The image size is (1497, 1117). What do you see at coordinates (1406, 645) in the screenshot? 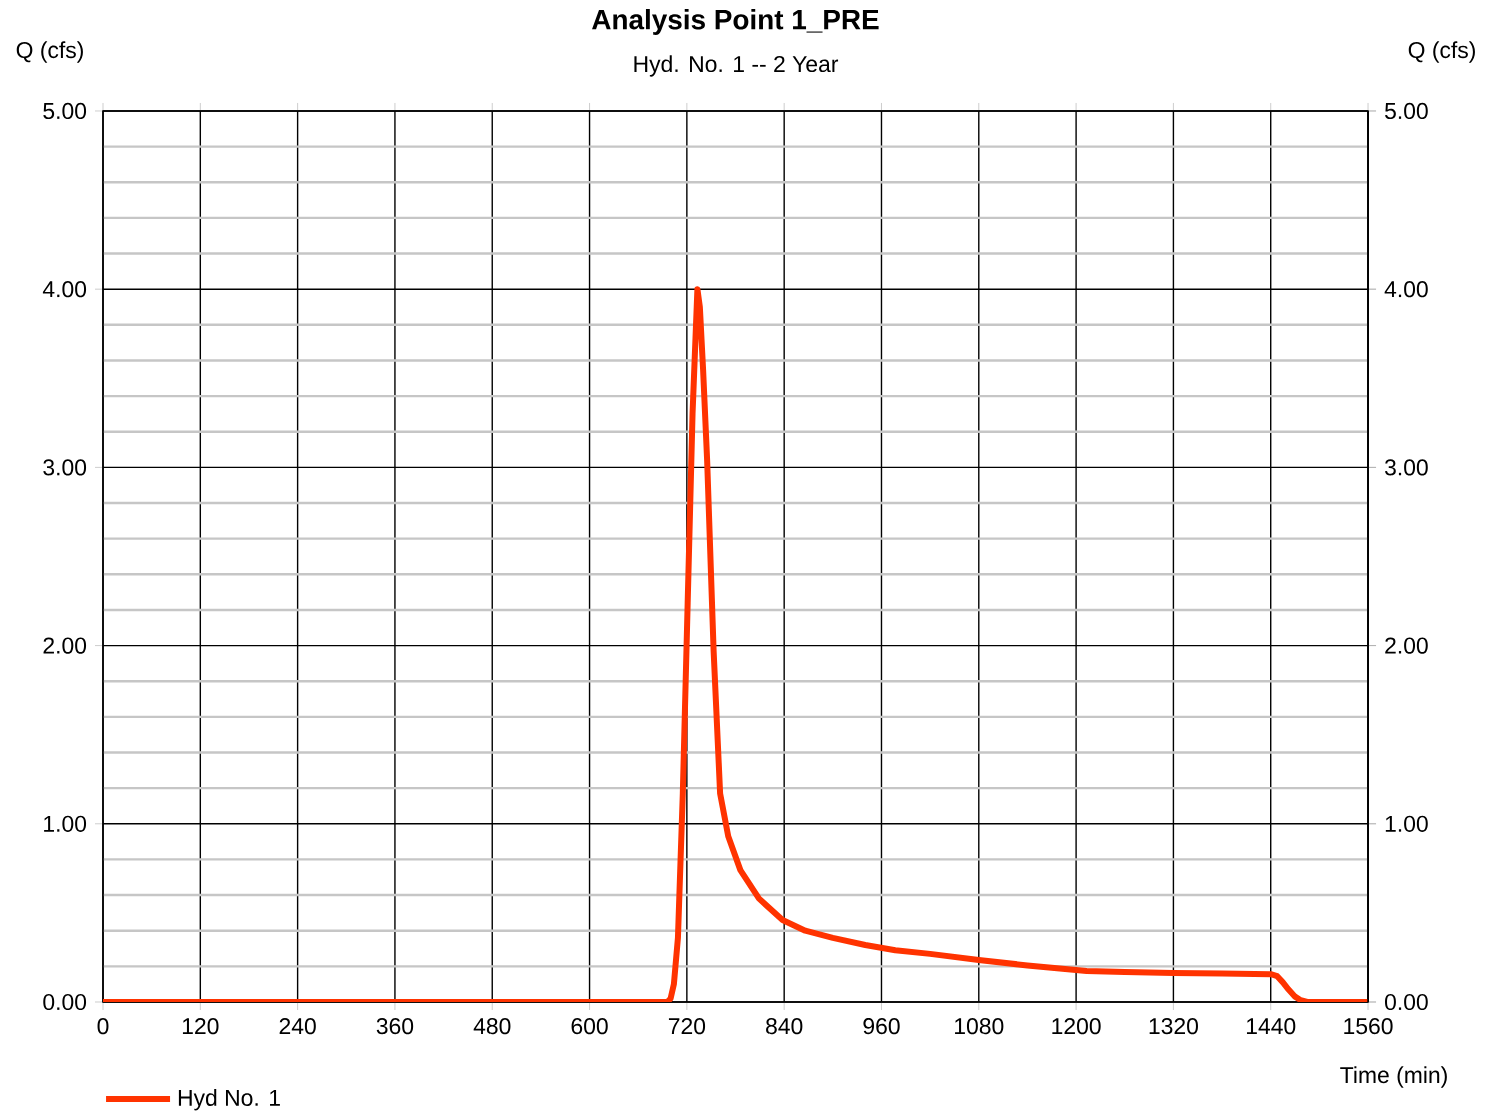
I see `y2-tick-label: 2.00` at bounding box center [1406, 645].